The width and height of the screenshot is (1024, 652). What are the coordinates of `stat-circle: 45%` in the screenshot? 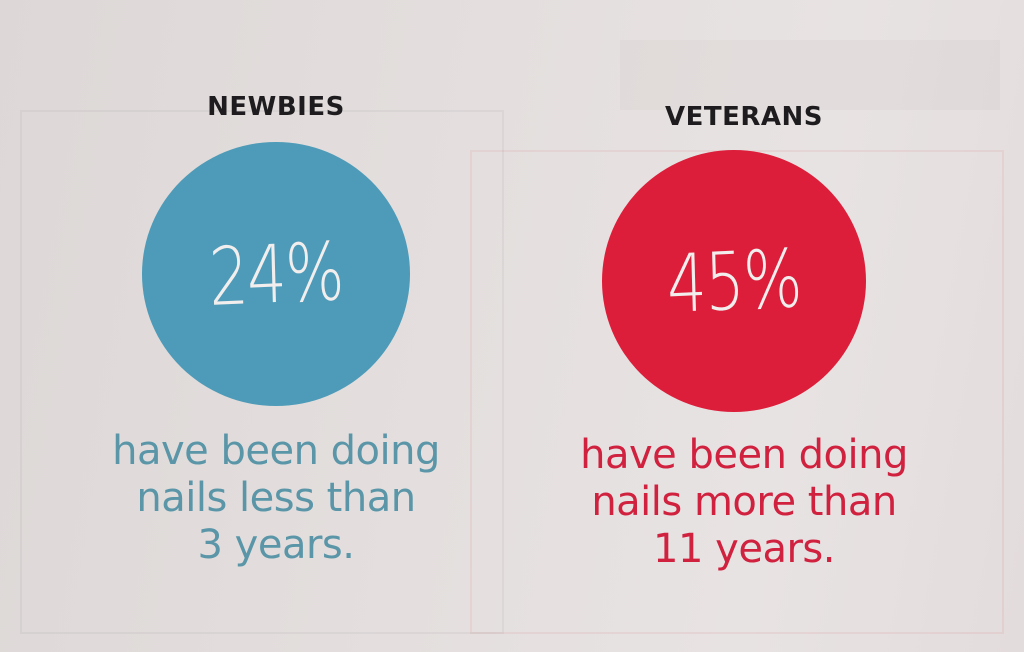 It's located at (734, 281).